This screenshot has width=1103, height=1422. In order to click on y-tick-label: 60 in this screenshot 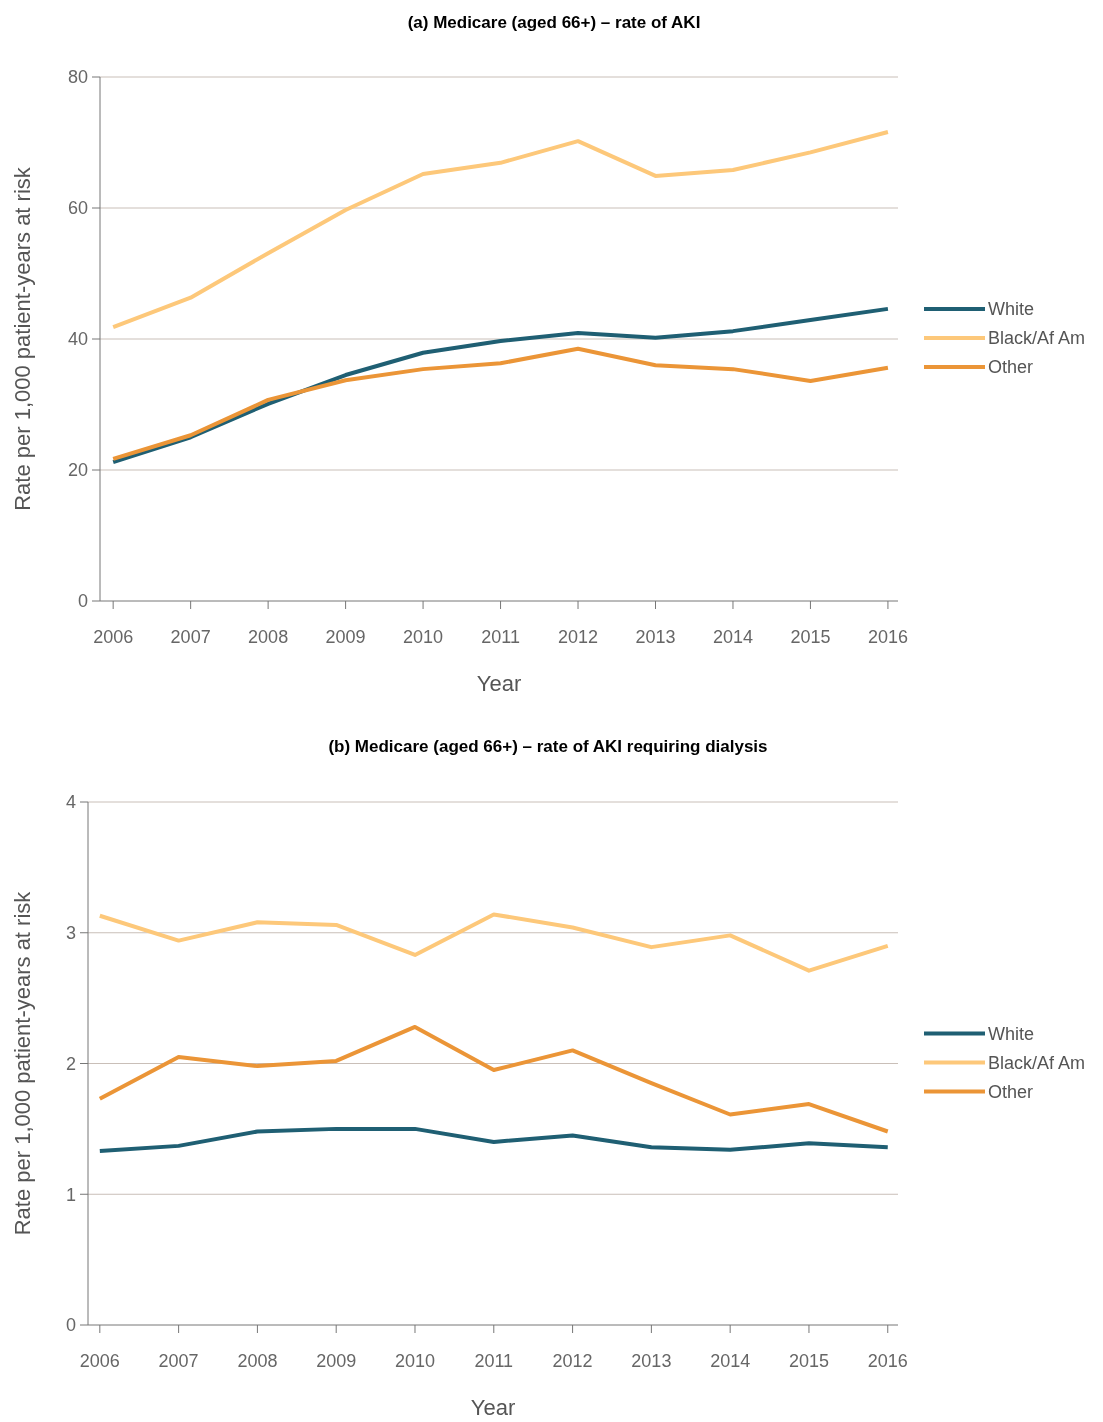, I will do `click(77, 208)`.